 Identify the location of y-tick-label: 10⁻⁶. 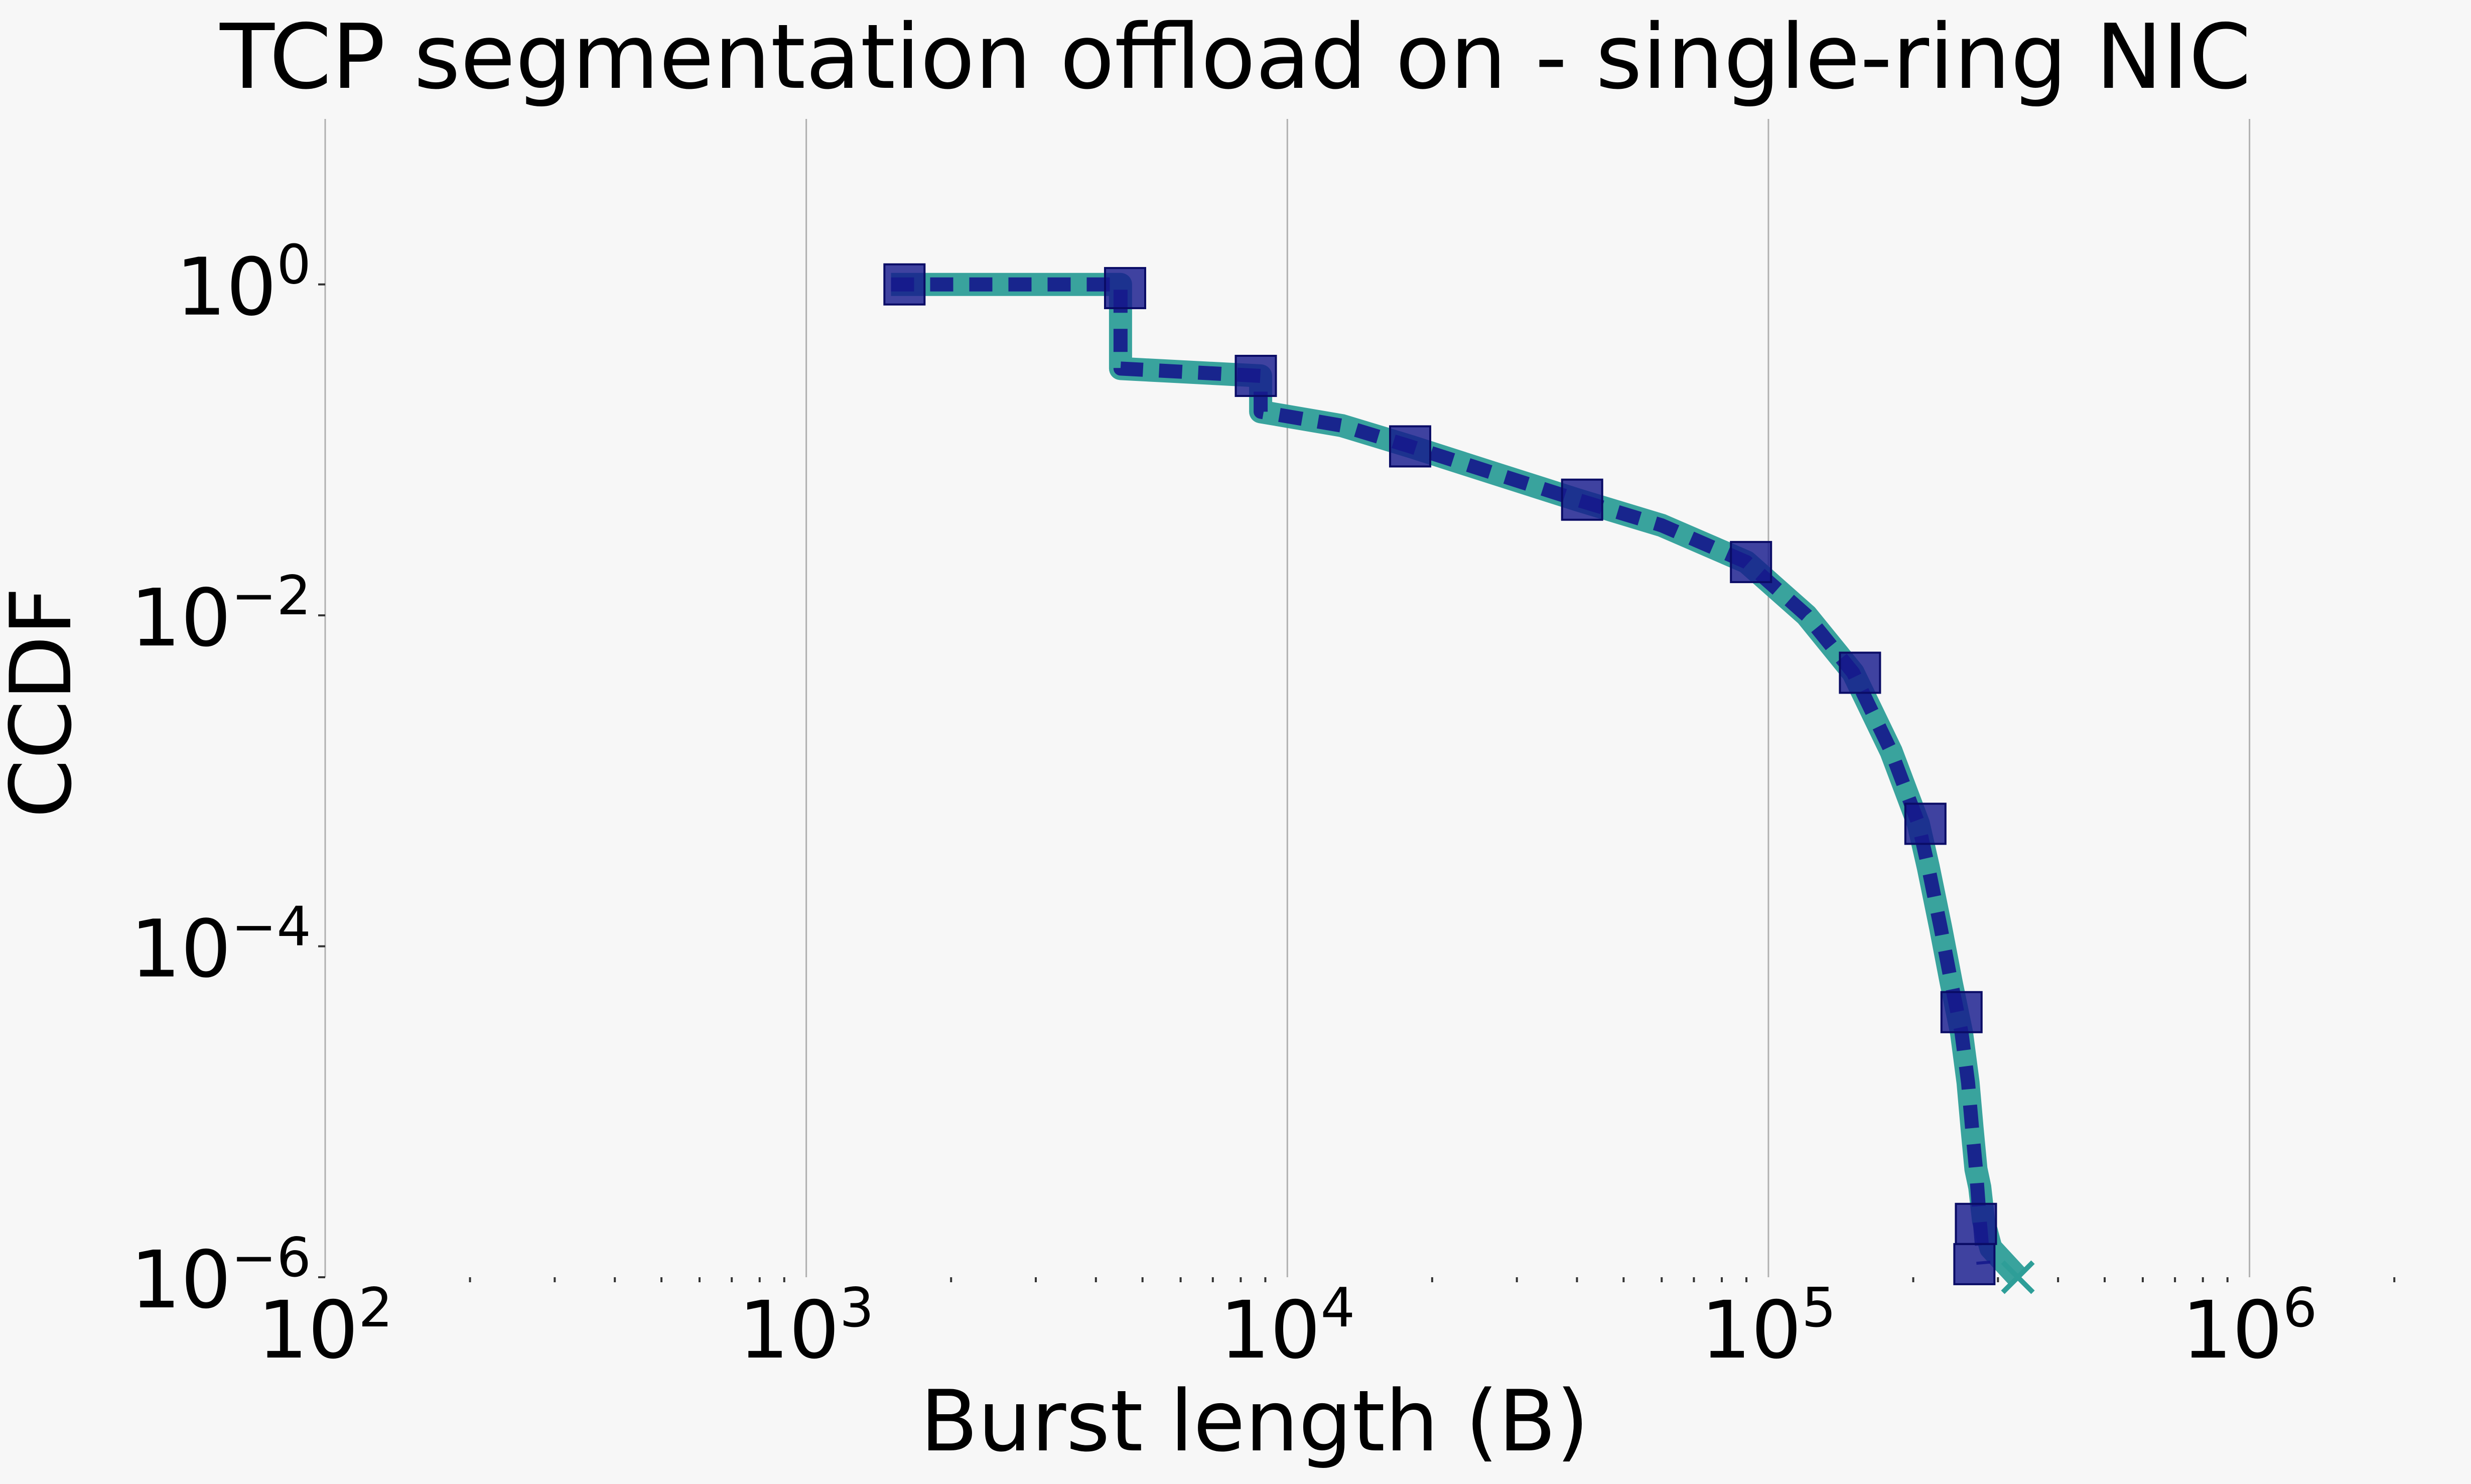
(221, 1276).